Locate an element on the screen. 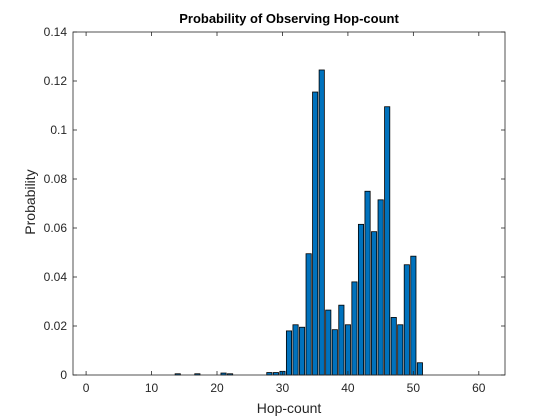  y-tick-label: 0 is located at coordinates (63, 375).